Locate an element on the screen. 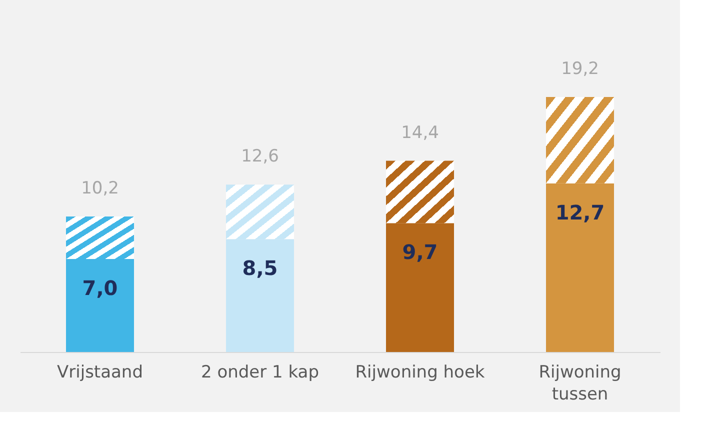  data-label: 8,5 is located at coordinates (260, 268).